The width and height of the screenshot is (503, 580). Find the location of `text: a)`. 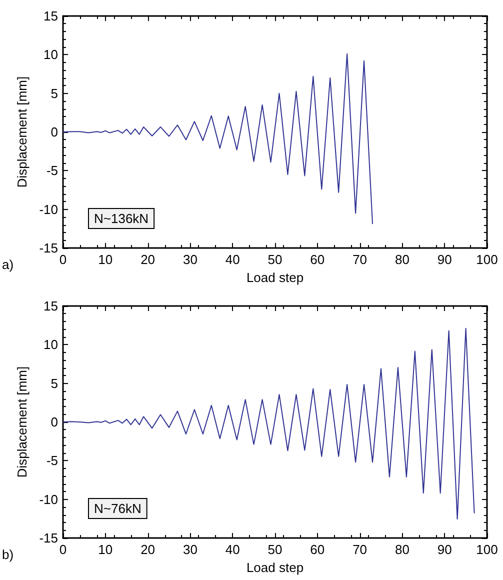

text: a) is located at coordinates (8, 264).